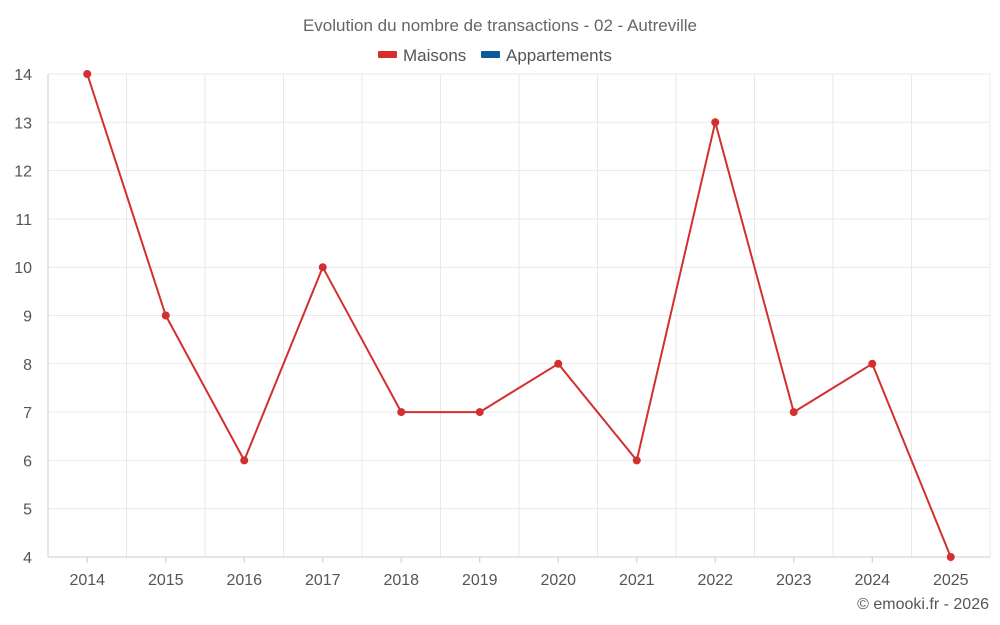 The image size is (1000, 625). I want to click on legend-swatch-appartements, so click(490, 54).